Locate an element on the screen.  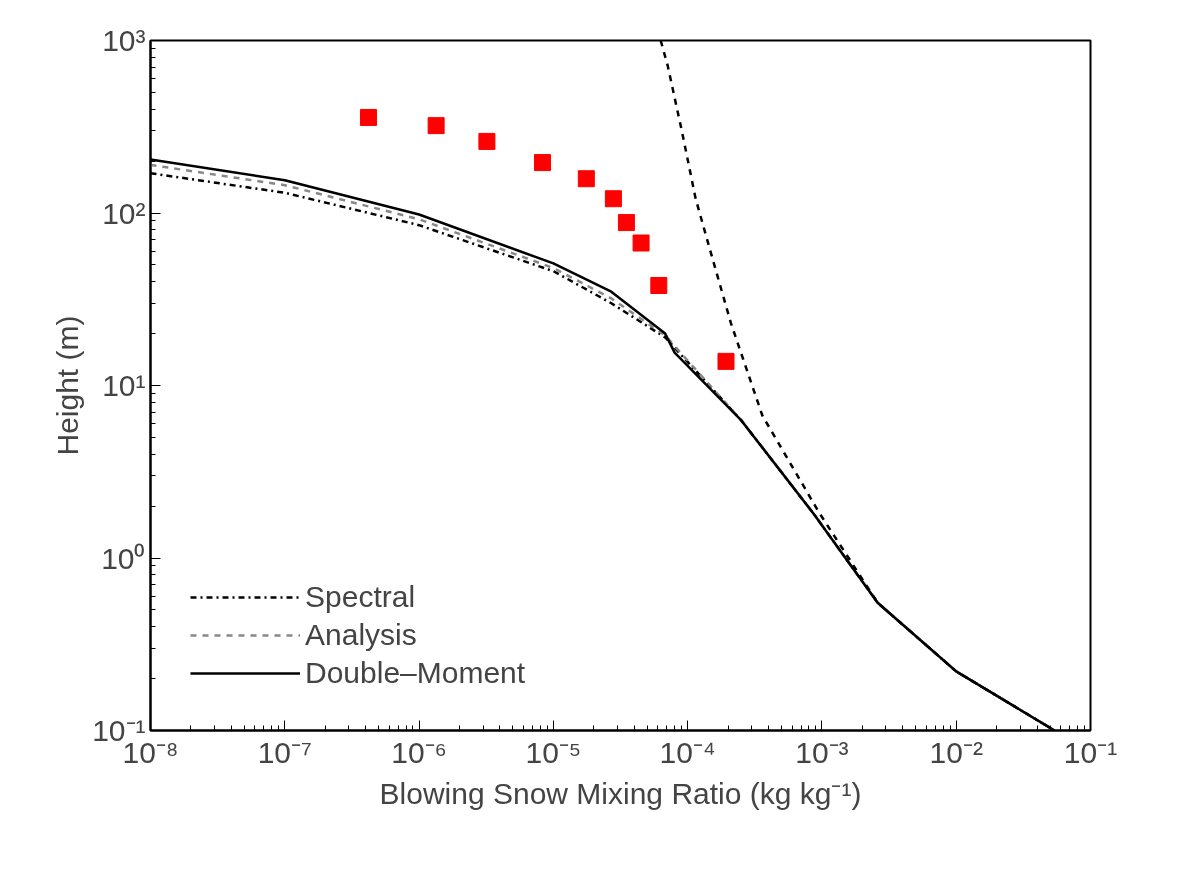
x-tick-label: 10⁻¹ is located at coordinates (1090, 752).